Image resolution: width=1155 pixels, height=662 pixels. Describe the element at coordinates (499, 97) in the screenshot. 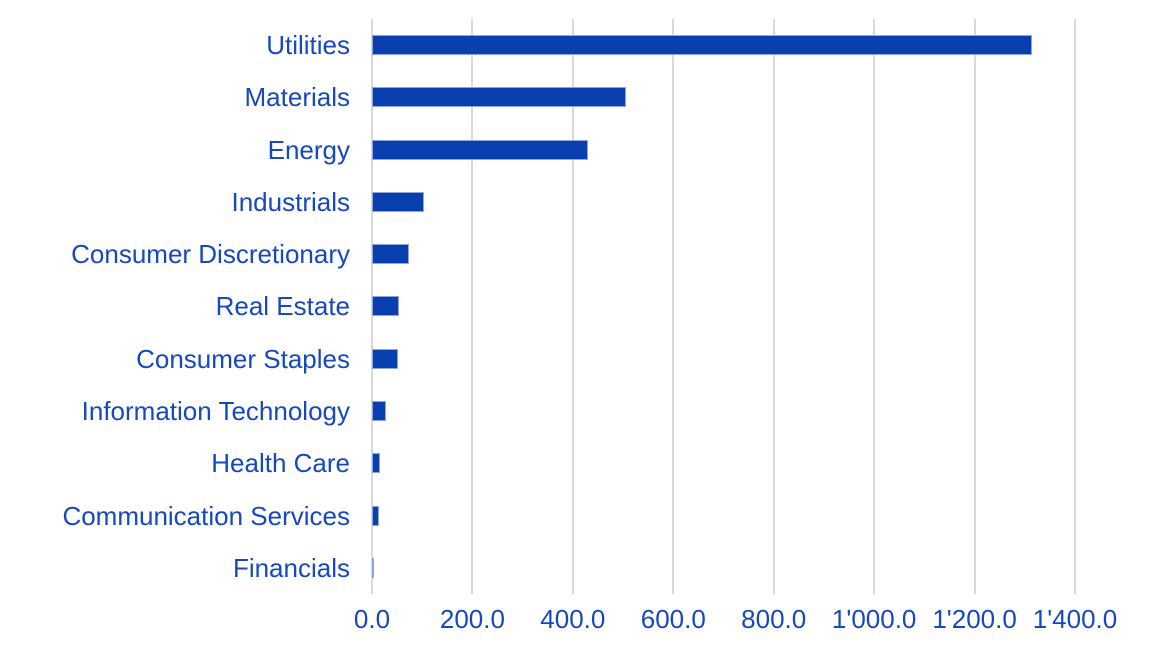

I see `bar-materials` at that location.